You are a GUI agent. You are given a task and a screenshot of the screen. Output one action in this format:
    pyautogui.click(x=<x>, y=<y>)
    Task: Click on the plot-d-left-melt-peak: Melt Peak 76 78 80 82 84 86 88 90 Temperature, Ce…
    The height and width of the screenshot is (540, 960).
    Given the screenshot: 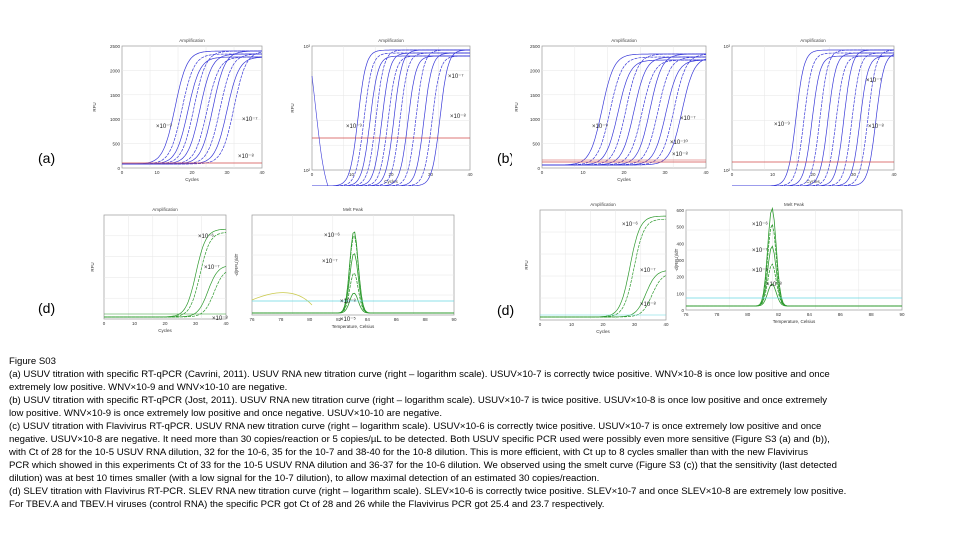 What is the action you would take?
    pyautogui.click(x=346, y=271)
    